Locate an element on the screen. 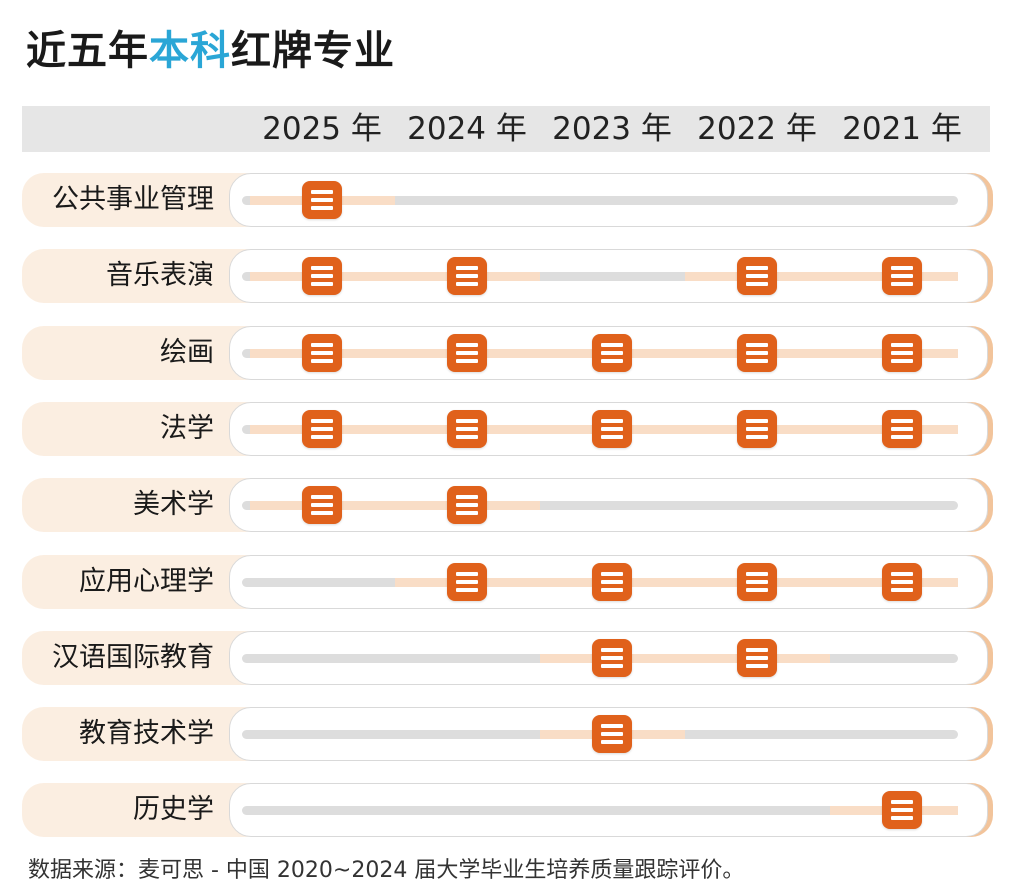  row-label: 教育技术学 is located at coordinates (146, 733).